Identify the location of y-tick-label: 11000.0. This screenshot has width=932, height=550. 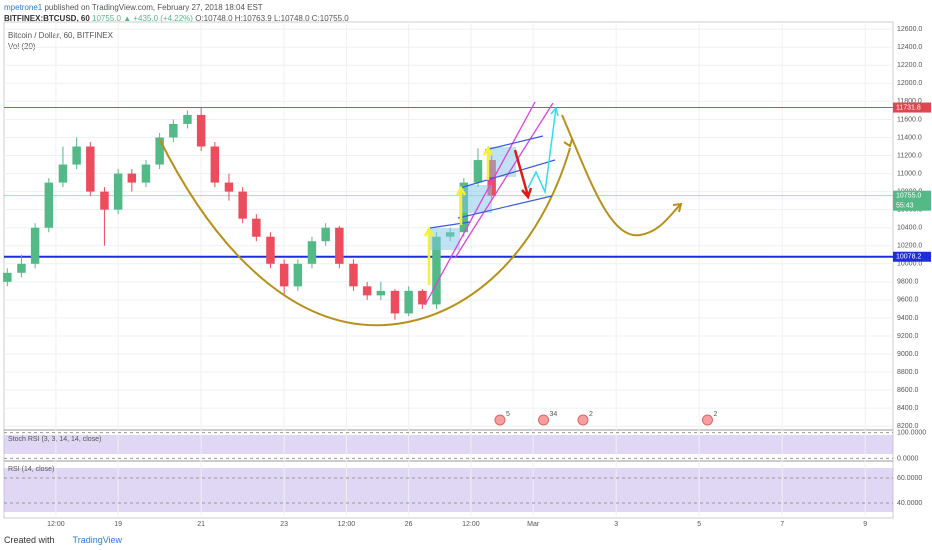
(909, 173).